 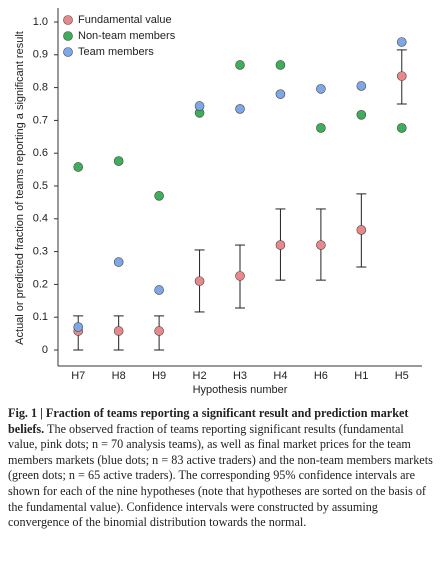 I want to click on legend-label: Team members, so click(x=116, y=52).